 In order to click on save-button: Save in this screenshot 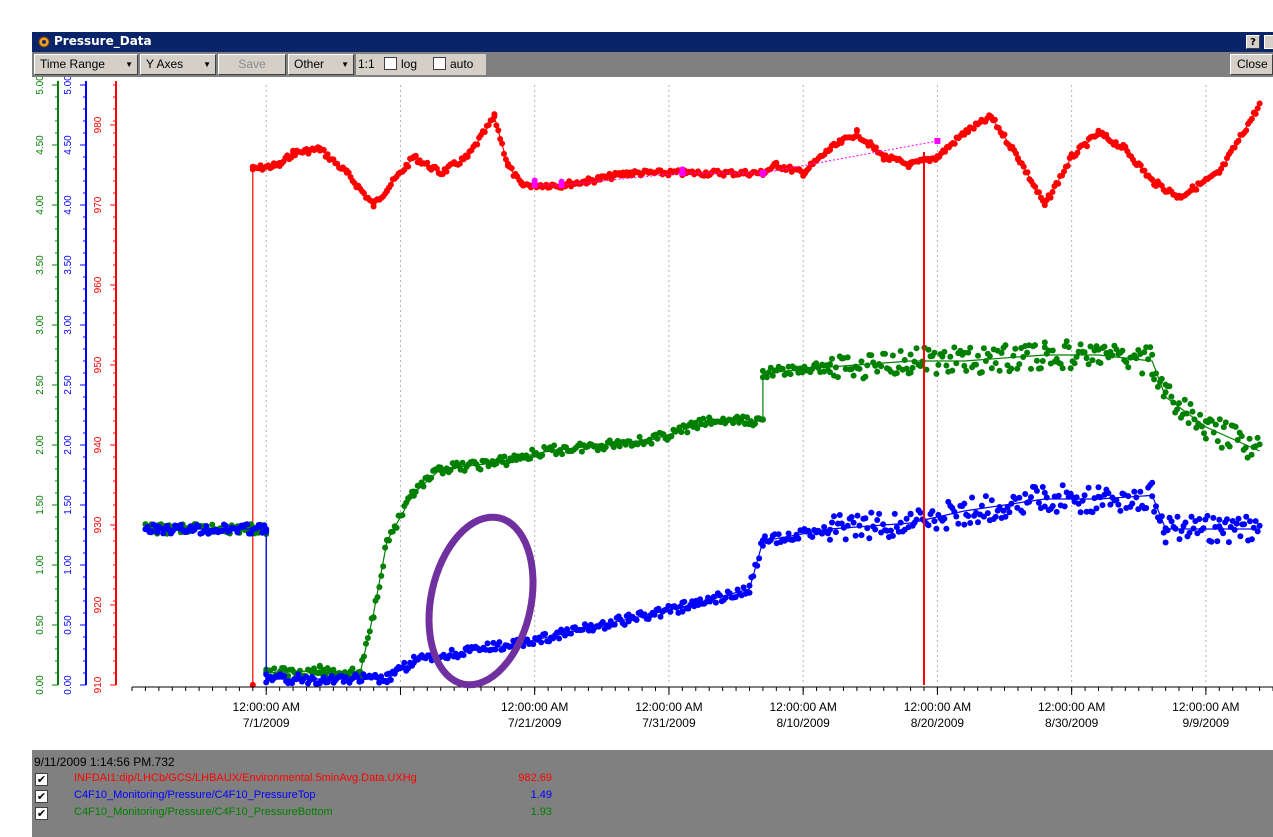, I will do `click(252, 64)`.